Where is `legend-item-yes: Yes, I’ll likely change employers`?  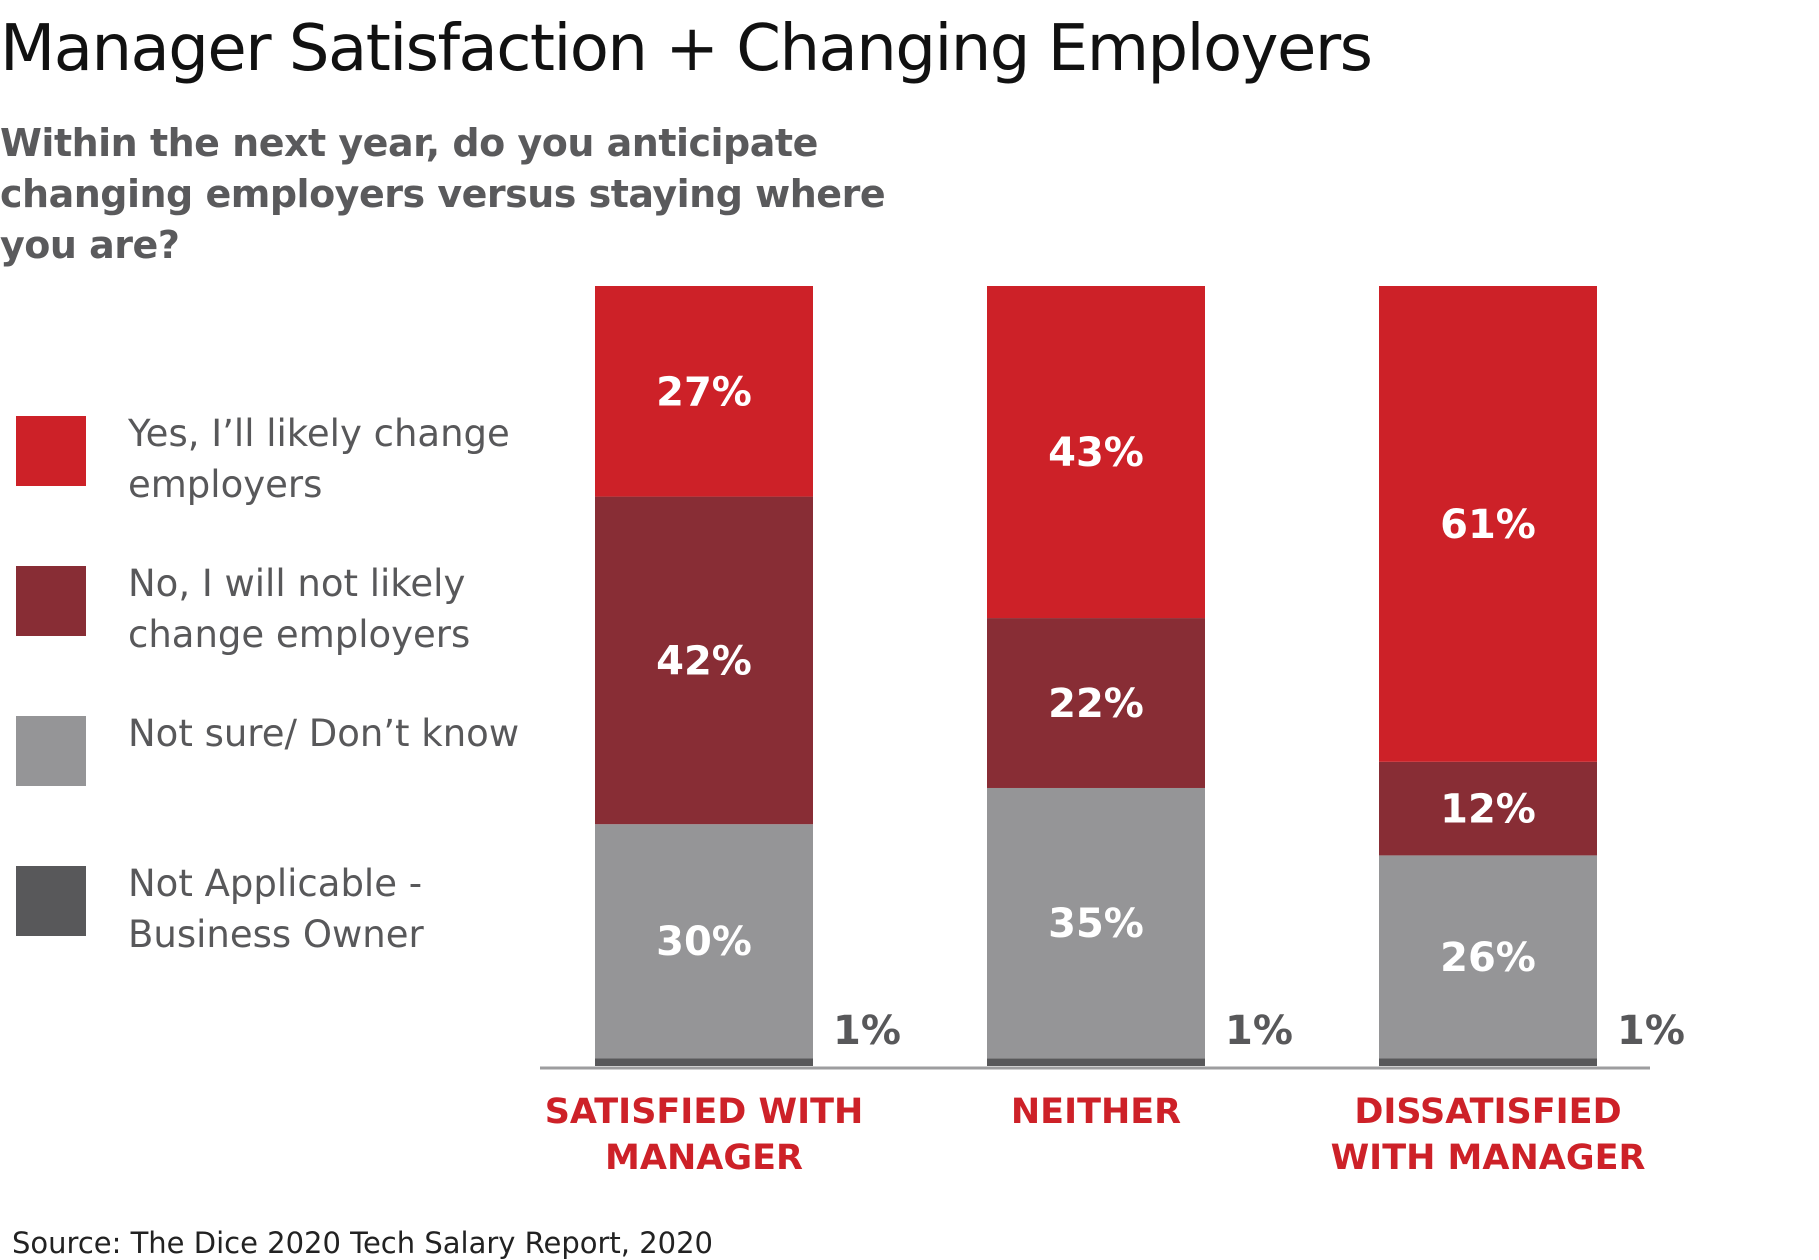 legend-item-yes: Yes, I’ll likely change employers is located at coordinates (276, 474).